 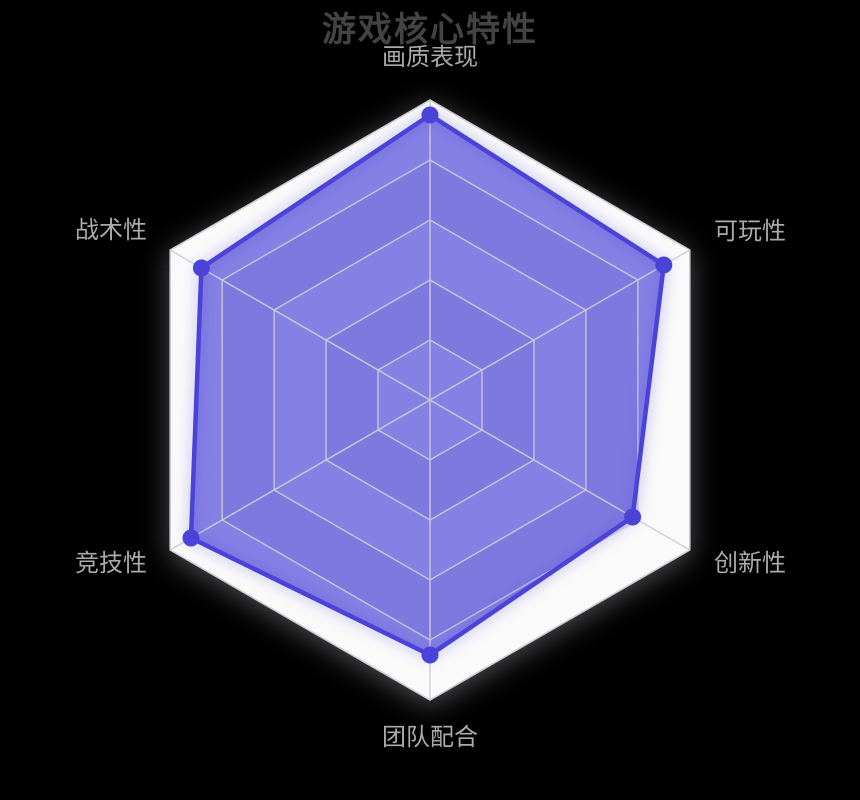 What do you see at coordinates (430, 57) in the screenshot?
I see `axis-label-graphics-quality: 画质表现` at bounding box center [430, 57].